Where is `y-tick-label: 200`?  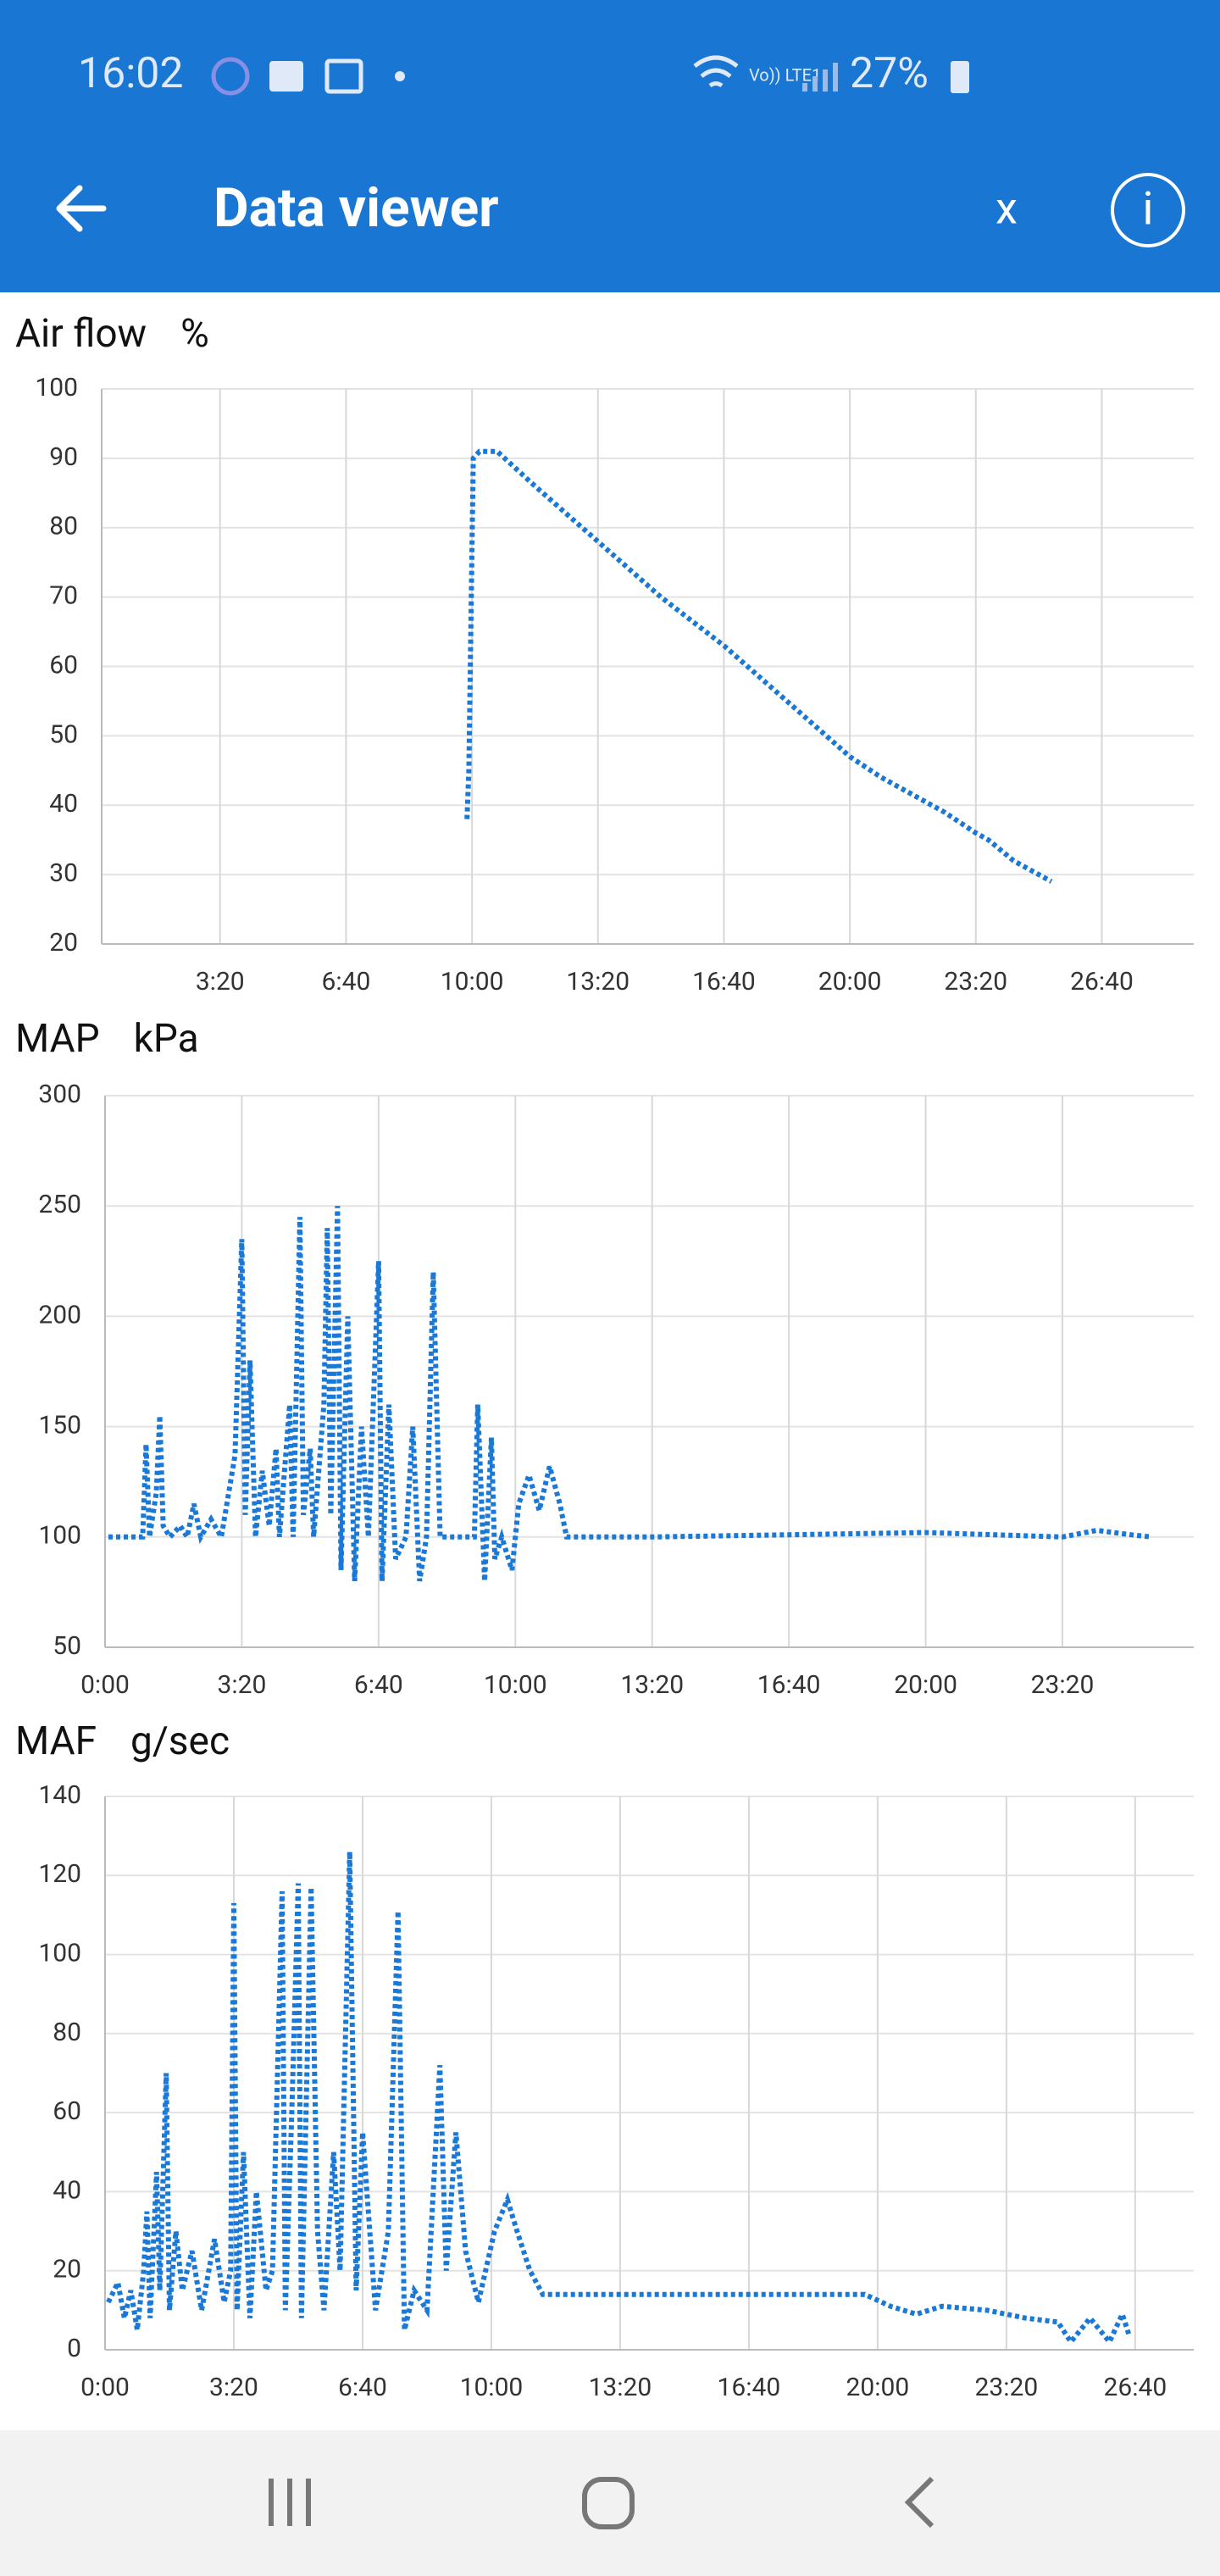
y-tick-label: 200 is located at coordinates (59, 1315).